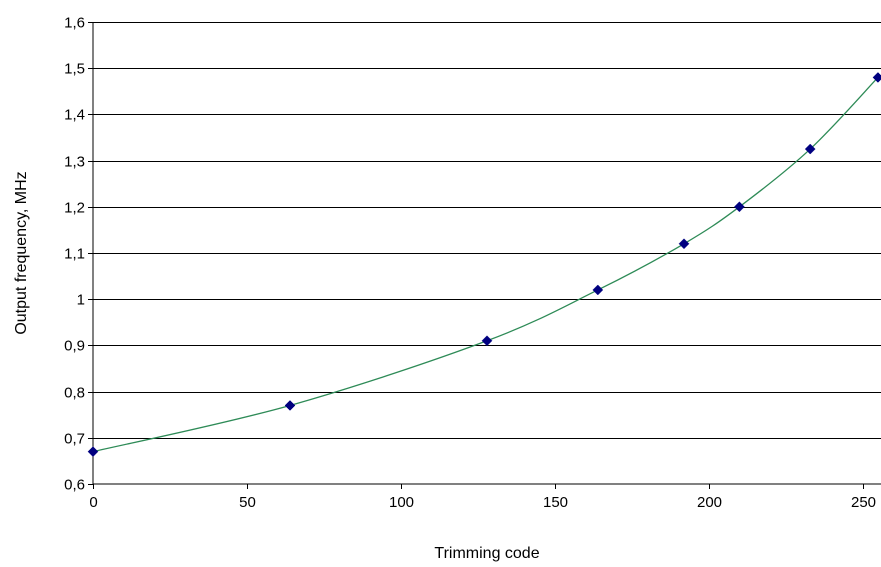 The width and height of the screenshot is (881, 567). What do you see at coordinates (74, 485) in the screenshot?
I see `y-tick-label: 0,6` at bounding box center [74, 485].